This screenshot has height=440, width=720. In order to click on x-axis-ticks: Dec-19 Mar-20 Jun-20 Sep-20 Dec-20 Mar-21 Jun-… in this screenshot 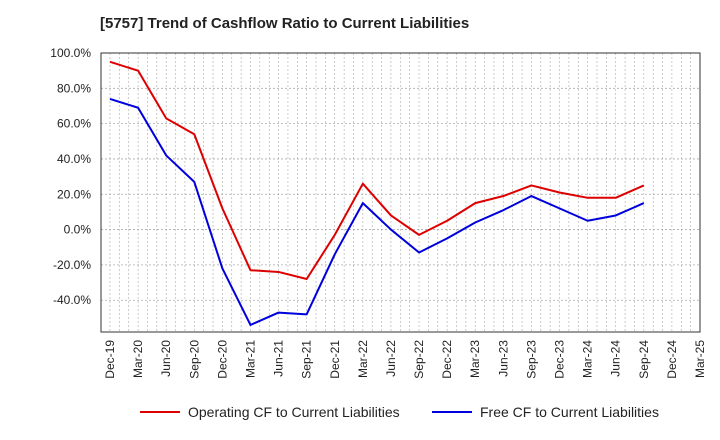, I will do `click(405, 359)`.